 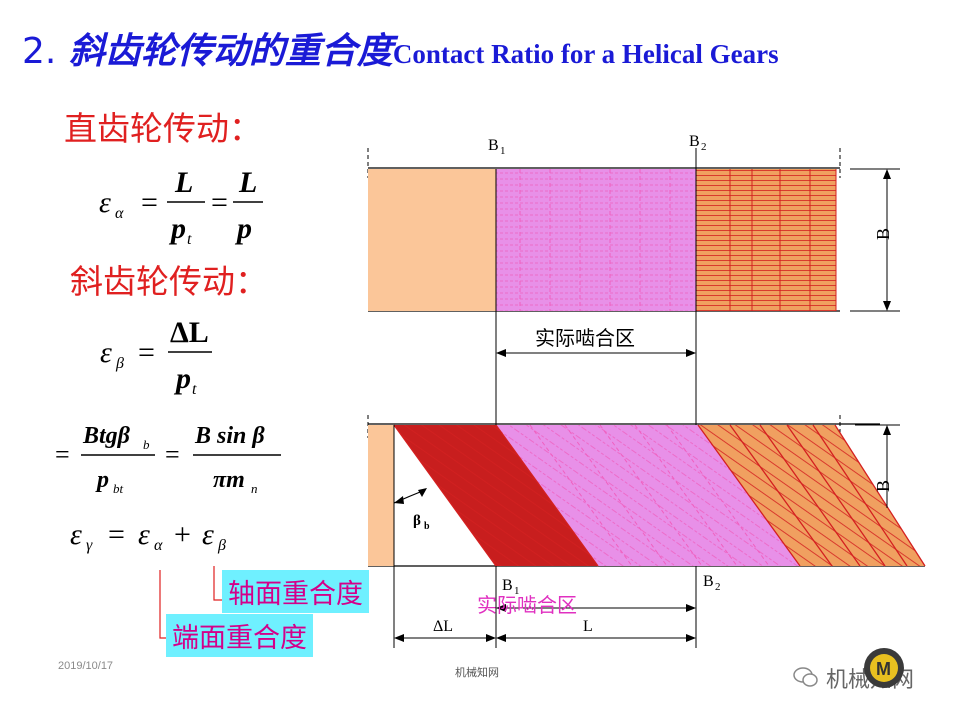 I want to click on eq4-a: ε, so click(x=76, y=534).